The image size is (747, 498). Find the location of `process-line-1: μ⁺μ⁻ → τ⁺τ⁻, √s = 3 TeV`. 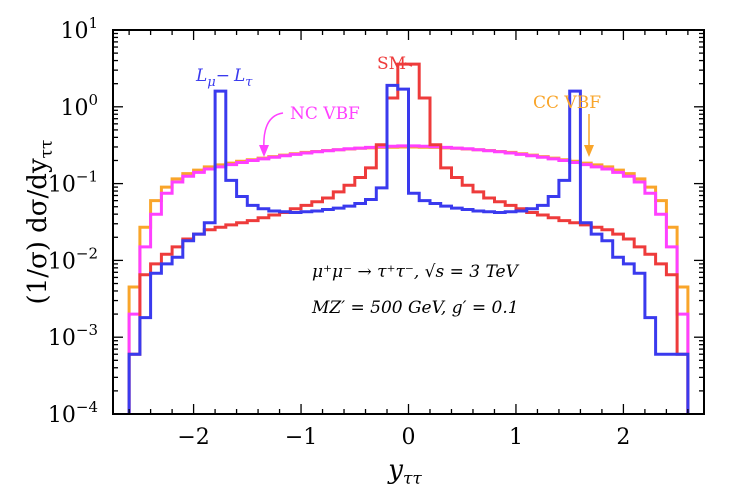

process-line-1: μ⁺μ⁻ → τ⁺τ⁻, √s = 3 TeV is located at coordinates (416, 272).